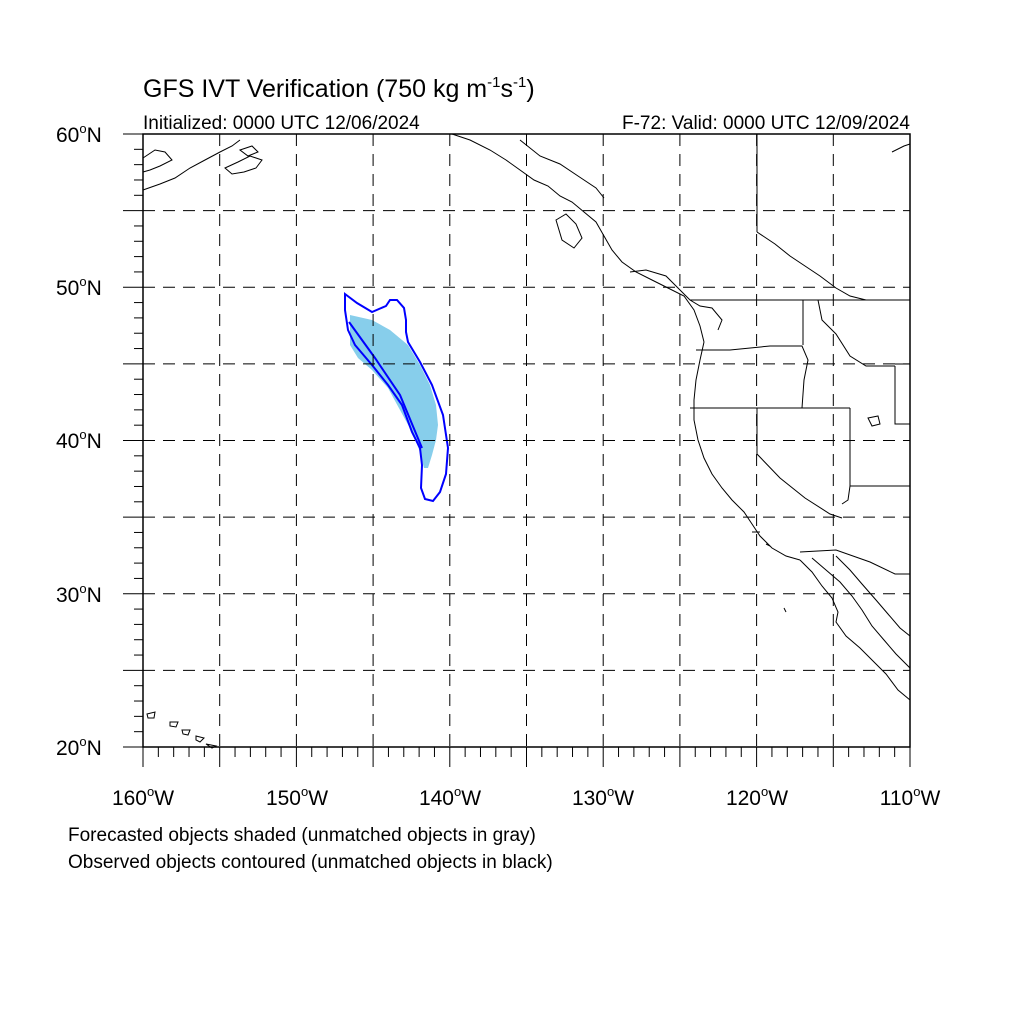  What do you see at coordinates (79, 134) in the screenshot?
I see `lat-label-60: 60oN` at bounding box center [79, 134].